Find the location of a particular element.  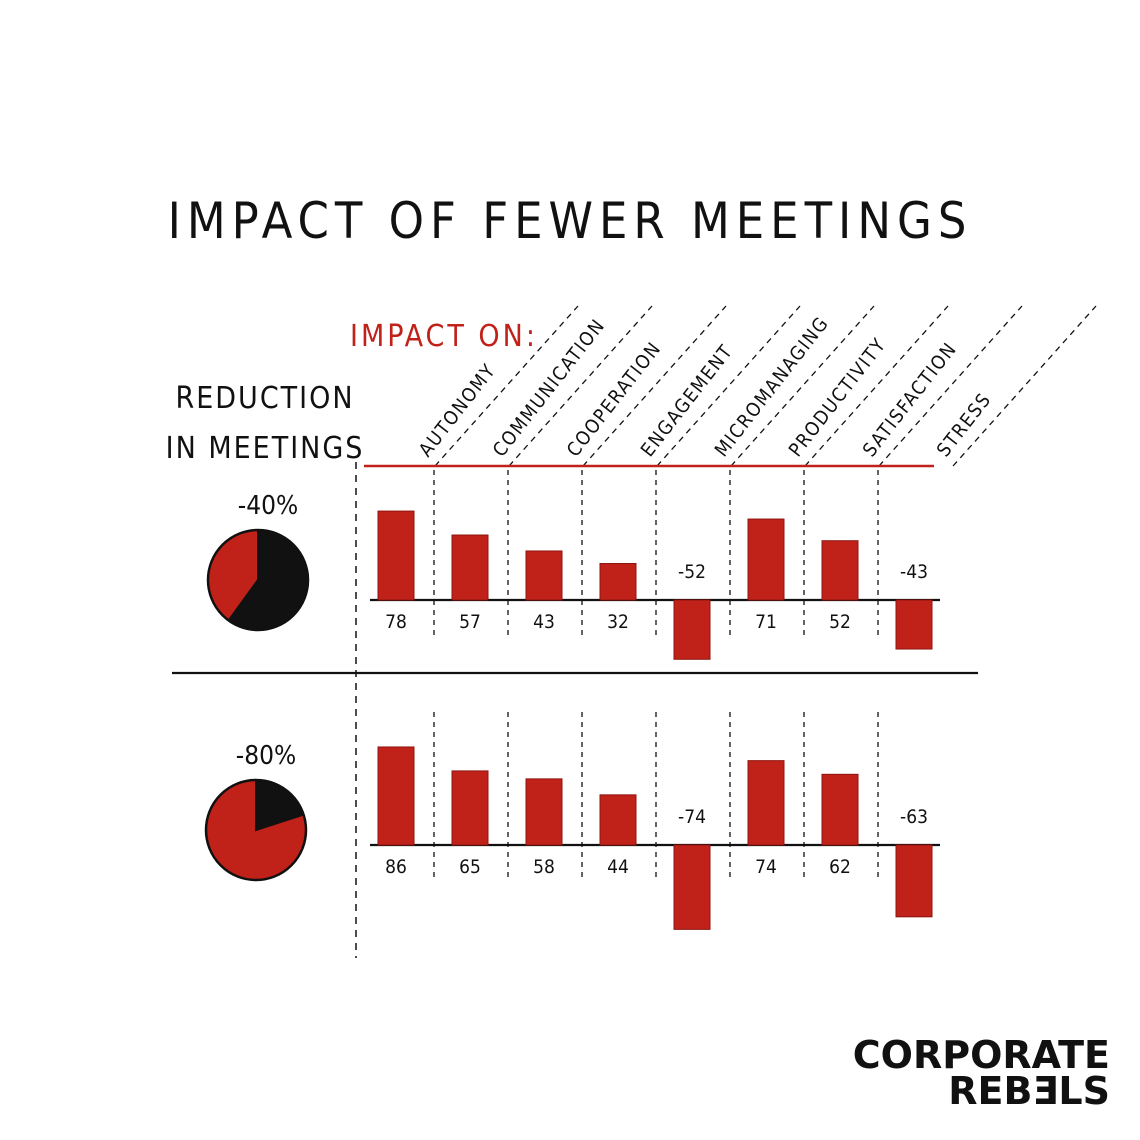

pie-percentage-label: -40% is located at coordinates (268, 506).